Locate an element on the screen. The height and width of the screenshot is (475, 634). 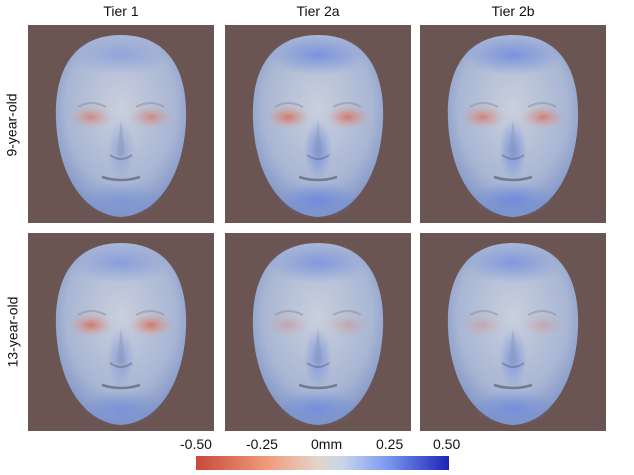
colorbar-label: -0.25 is located at coordinates (262, 444).